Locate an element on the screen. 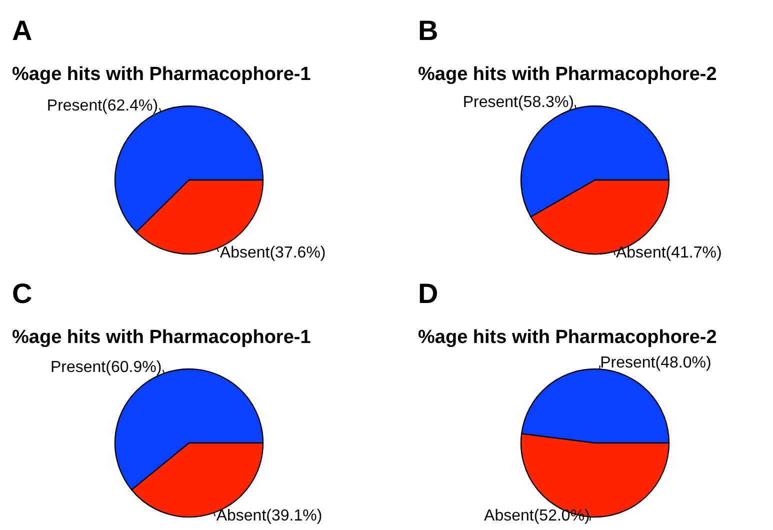 Image resolution: width=773 pixels, height=530 pixels. slice-label: Absent(39.1%) is located at coordinates (269, 516).